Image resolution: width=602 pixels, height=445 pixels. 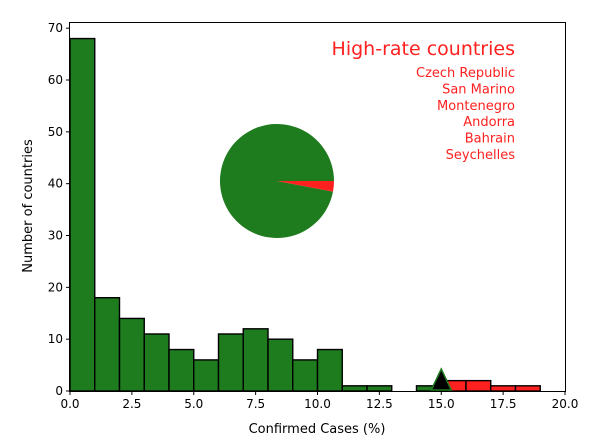 I want to click on y-axis-label: Number of countries, so click(x=28, y=206).